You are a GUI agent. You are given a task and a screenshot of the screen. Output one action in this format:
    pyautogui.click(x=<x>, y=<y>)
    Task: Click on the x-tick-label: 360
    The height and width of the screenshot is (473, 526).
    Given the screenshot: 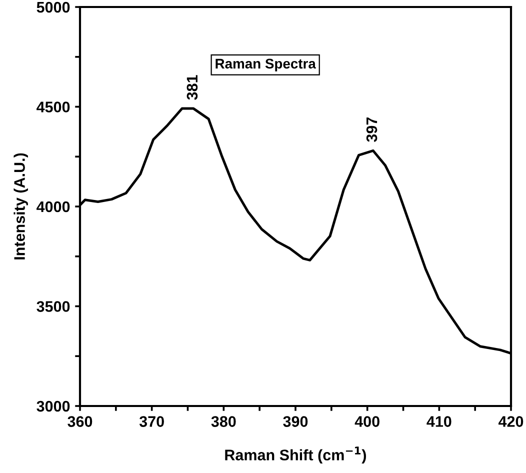 What is the action you would take?
    pyautogui.click(x=80, y=421)
    